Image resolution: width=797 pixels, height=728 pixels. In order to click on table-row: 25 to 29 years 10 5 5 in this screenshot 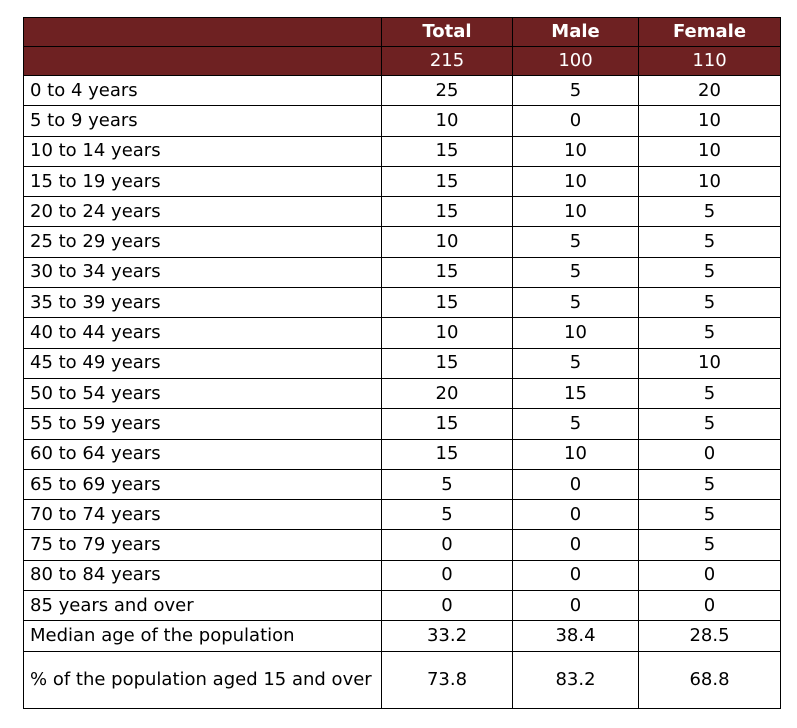, I will do `click(402, 242)`.